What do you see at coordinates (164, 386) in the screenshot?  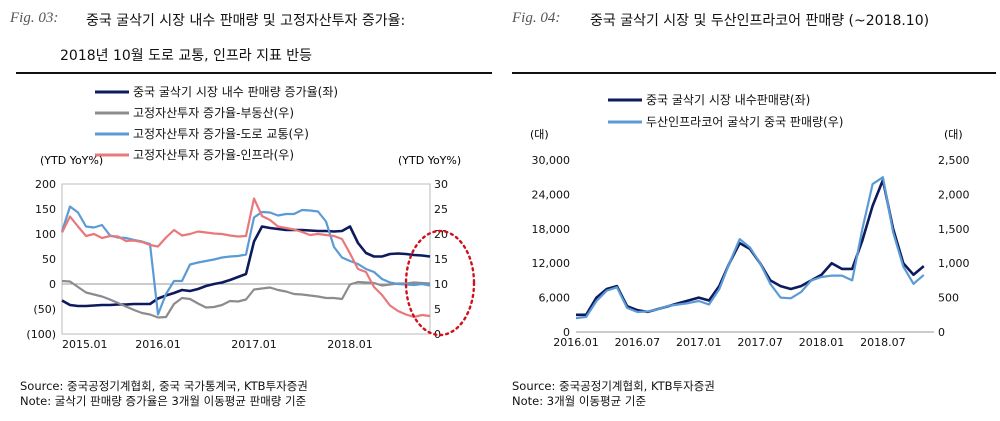 I see `source-text: Source: 중국공정기계협회, 중국 국가통계국, KTB투자증권` at bounding box center [164, 386].